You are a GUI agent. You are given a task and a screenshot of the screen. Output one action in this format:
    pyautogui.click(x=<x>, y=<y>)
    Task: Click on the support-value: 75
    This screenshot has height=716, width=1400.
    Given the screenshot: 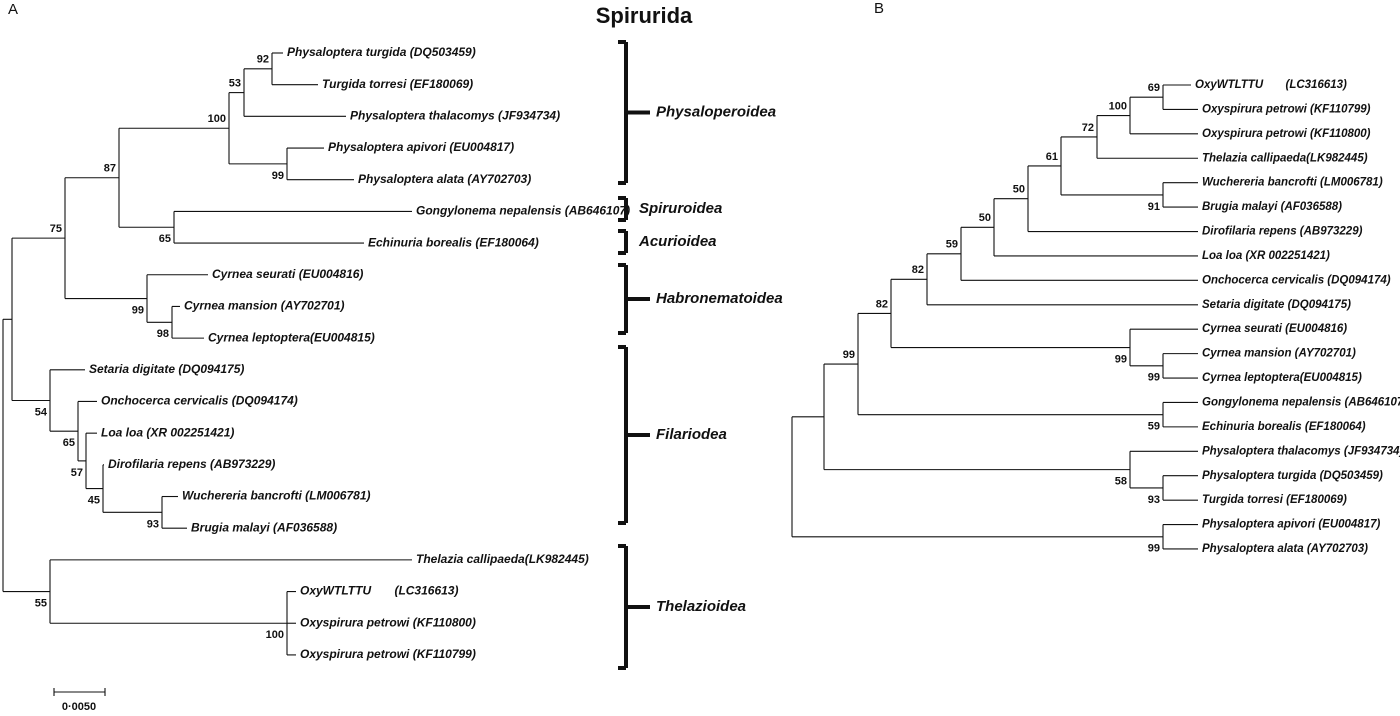 What is the action you would take?
    pyautogui.click(x=56, y=229)
    